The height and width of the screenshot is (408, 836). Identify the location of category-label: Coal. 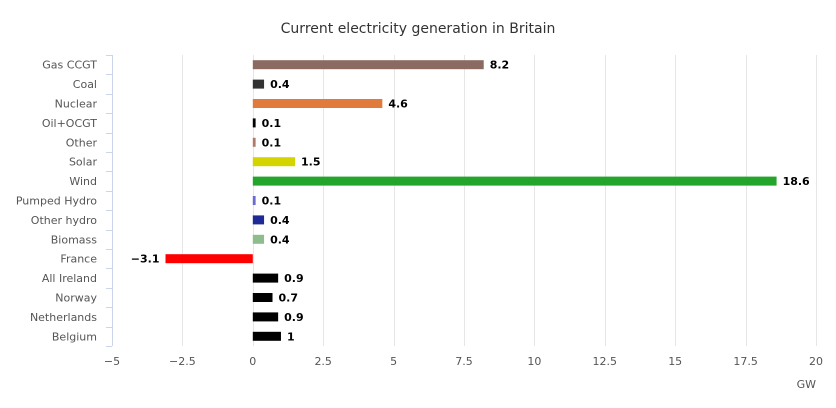
(85, 84).